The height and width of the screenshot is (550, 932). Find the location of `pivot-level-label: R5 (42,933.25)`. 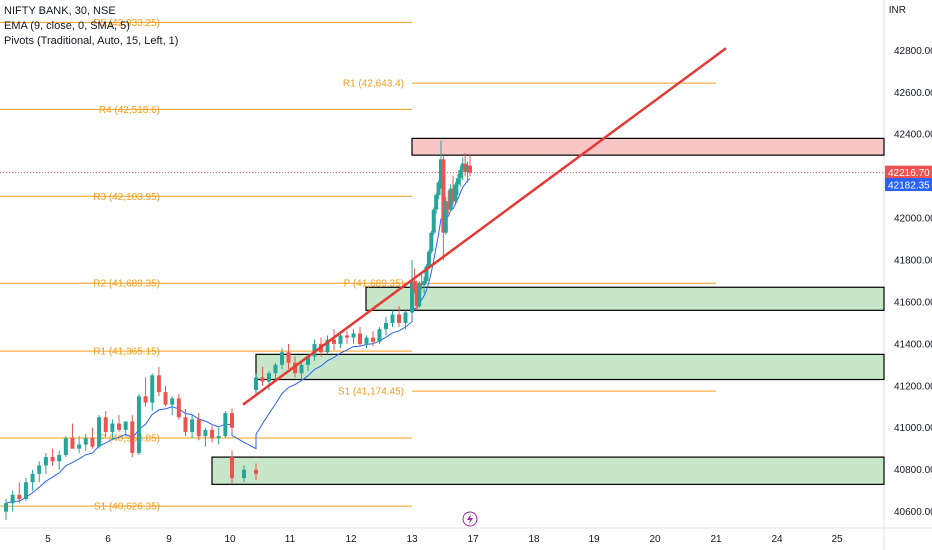

pivot-level-label: R5 (42,933.25) is located at coordinates (126, 23).